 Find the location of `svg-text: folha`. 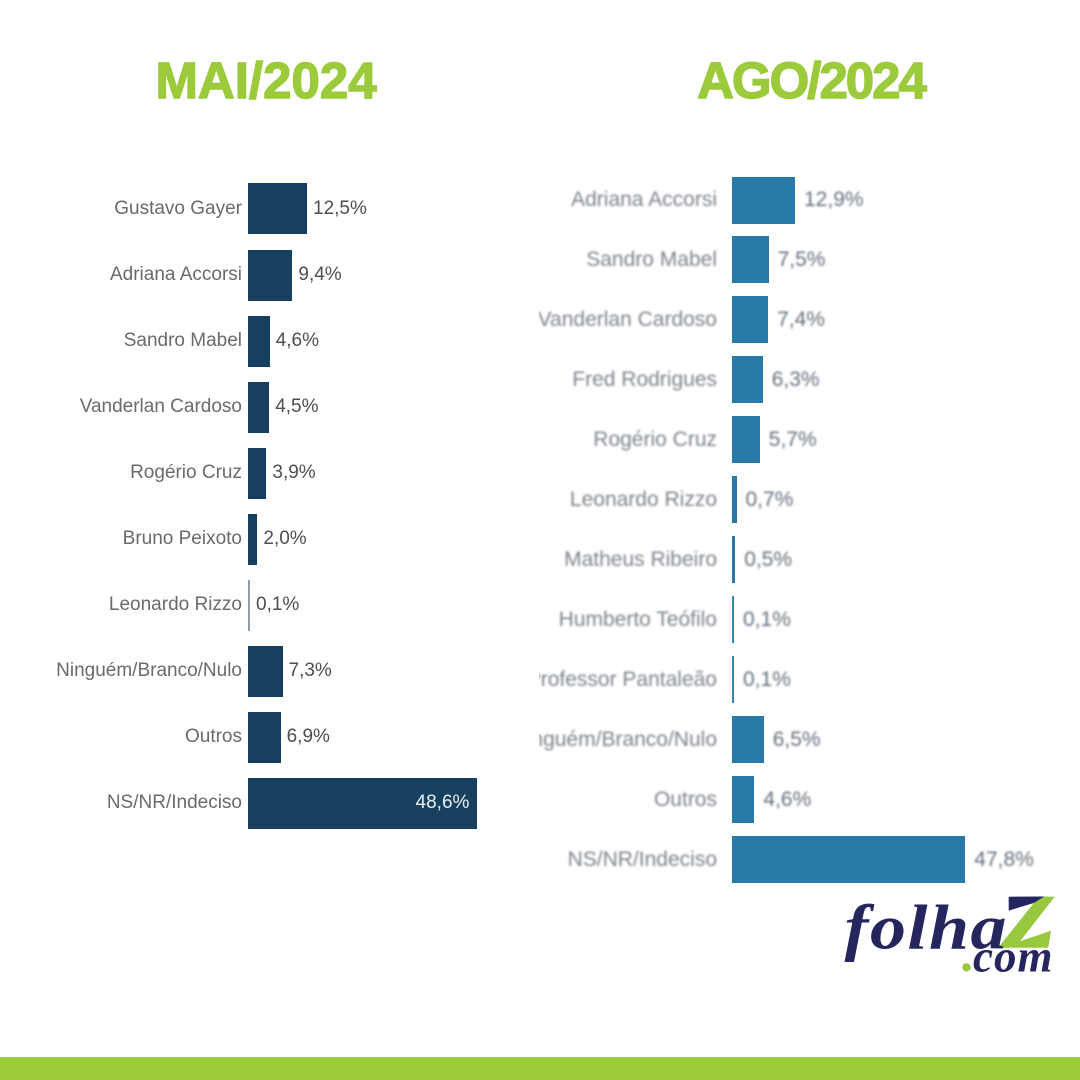

svg-text: folha is located at coordinates (926, 928).